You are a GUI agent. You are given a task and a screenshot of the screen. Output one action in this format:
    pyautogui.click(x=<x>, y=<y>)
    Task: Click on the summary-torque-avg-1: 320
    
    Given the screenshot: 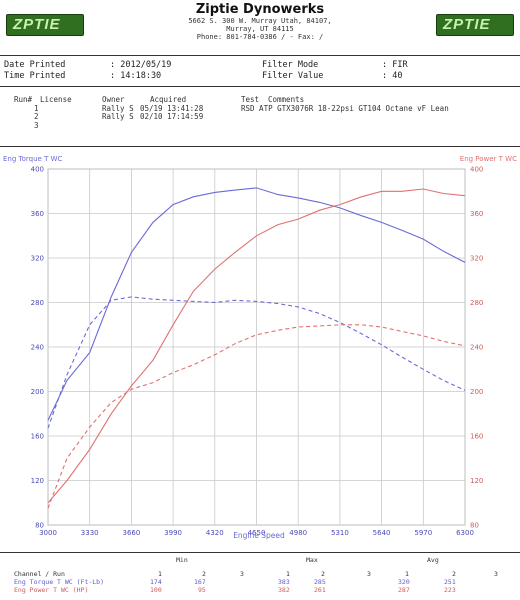 What is the action you would take?
    pyautogui.click(x=404, y=582)
    